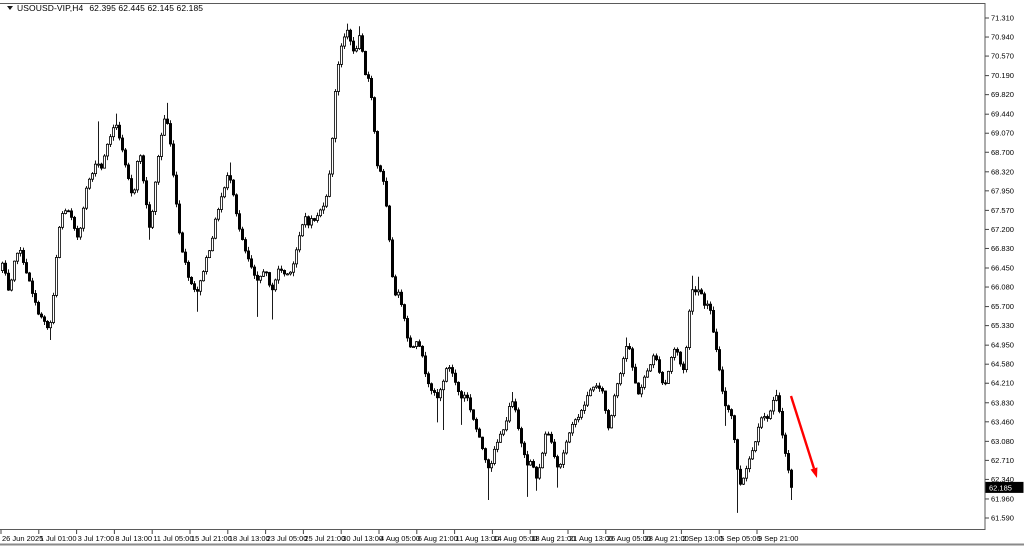  Describe the element at coordinates (1002, 18) in the screenshot. I see `price-axis-label: 71.310` at that location.